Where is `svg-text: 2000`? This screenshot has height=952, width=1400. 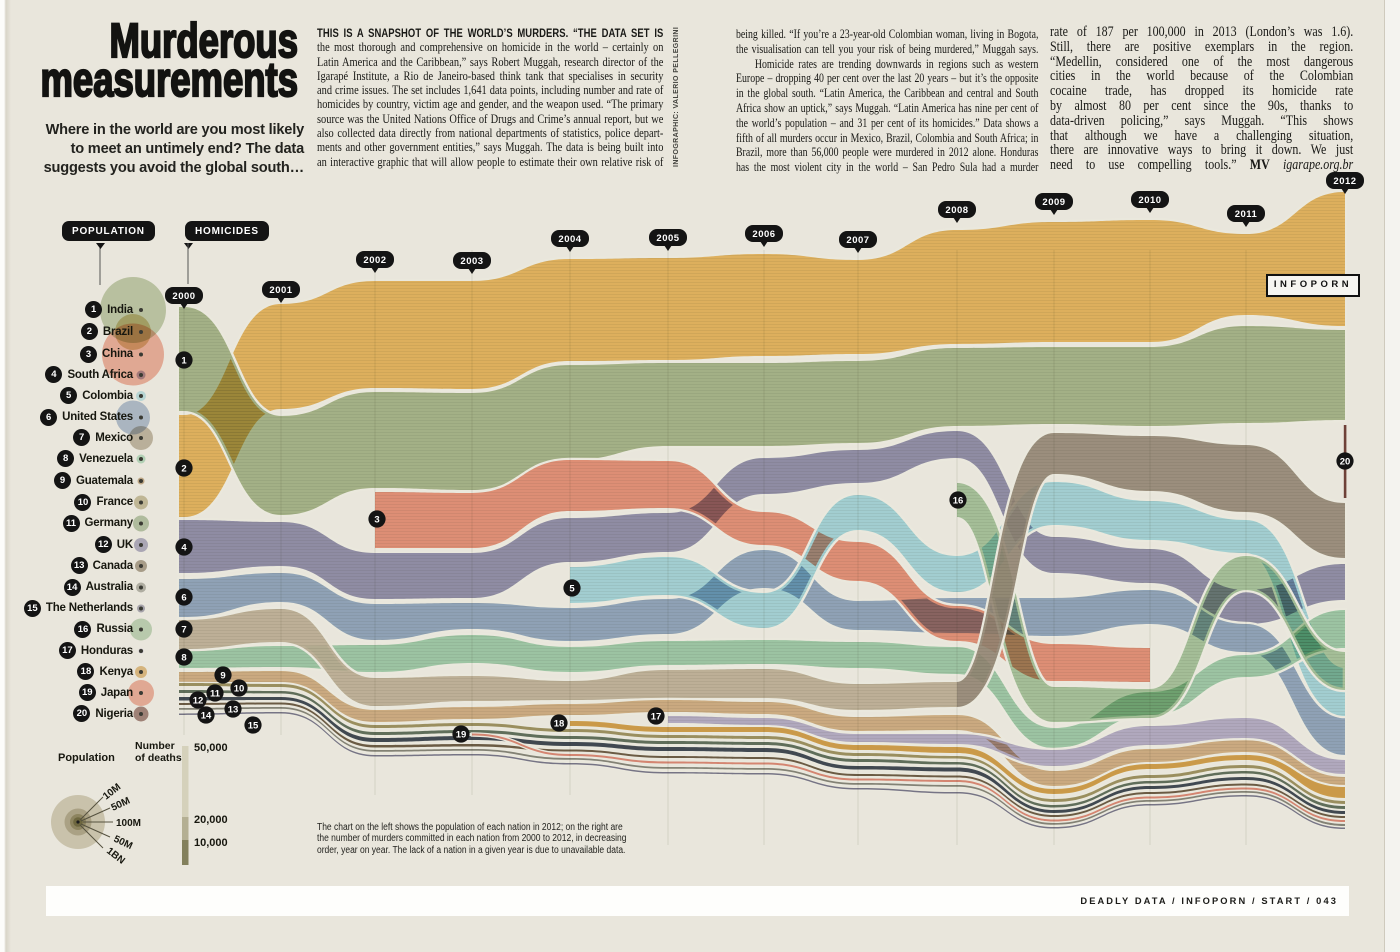 svg-text: 2000 is located at coordinates (183, 296).